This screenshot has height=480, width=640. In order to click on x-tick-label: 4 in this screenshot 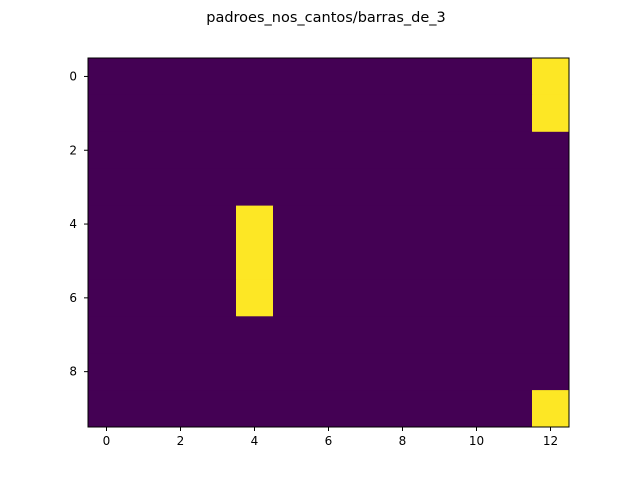, I will do `click(255, 441)`.